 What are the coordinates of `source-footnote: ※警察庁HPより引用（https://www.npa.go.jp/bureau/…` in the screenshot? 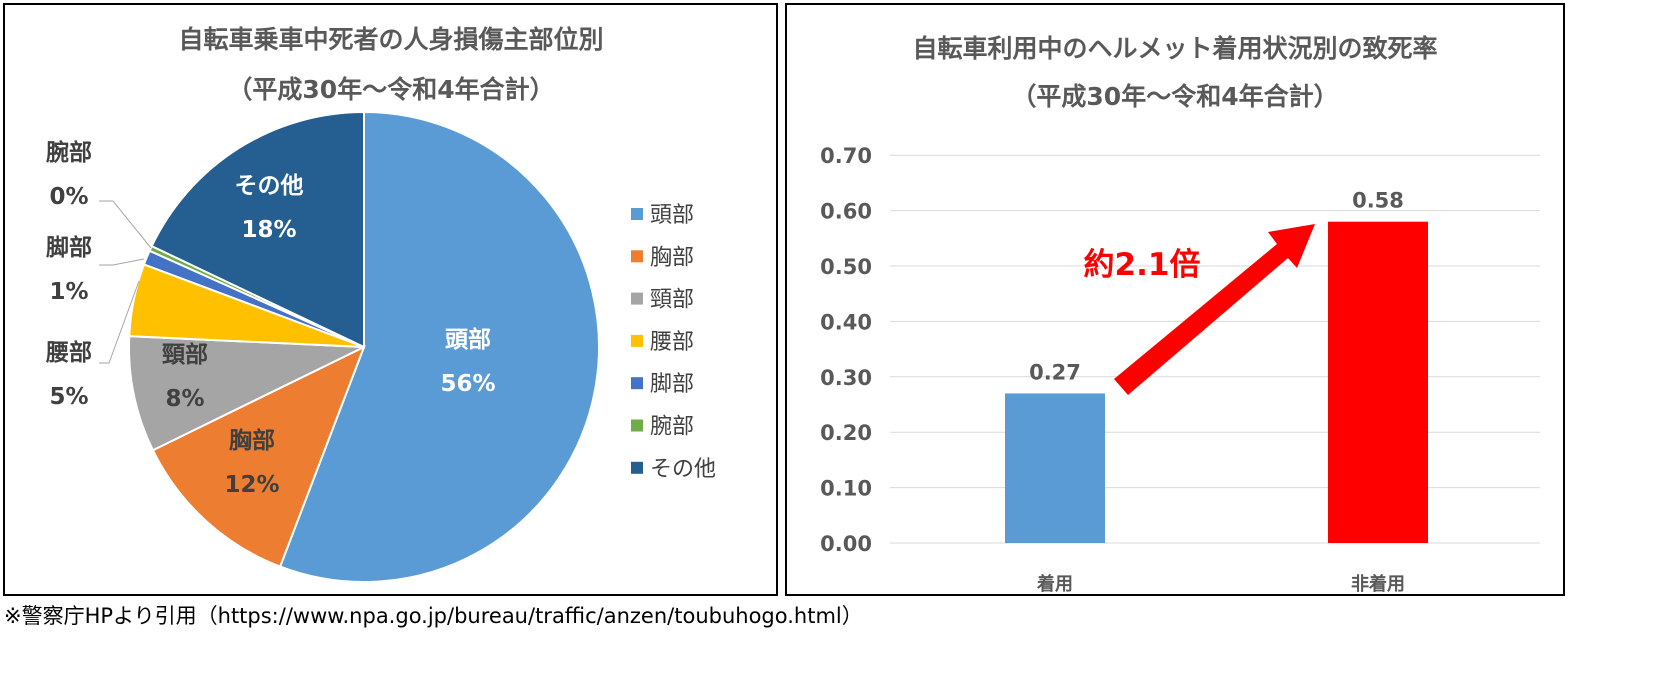 It's located at (433, 616).